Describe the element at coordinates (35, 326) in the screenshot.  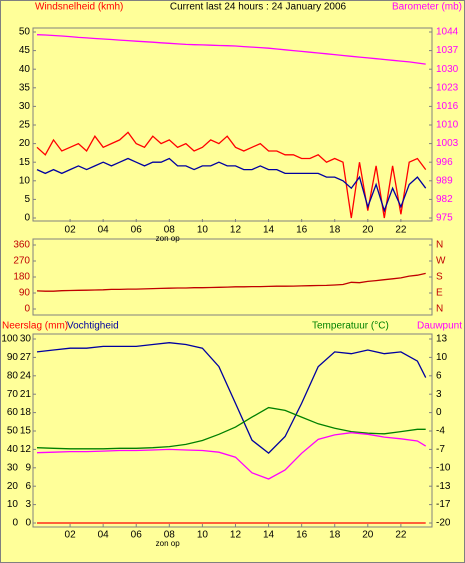
I see `series-name: Neerslag (mm)` at that location.